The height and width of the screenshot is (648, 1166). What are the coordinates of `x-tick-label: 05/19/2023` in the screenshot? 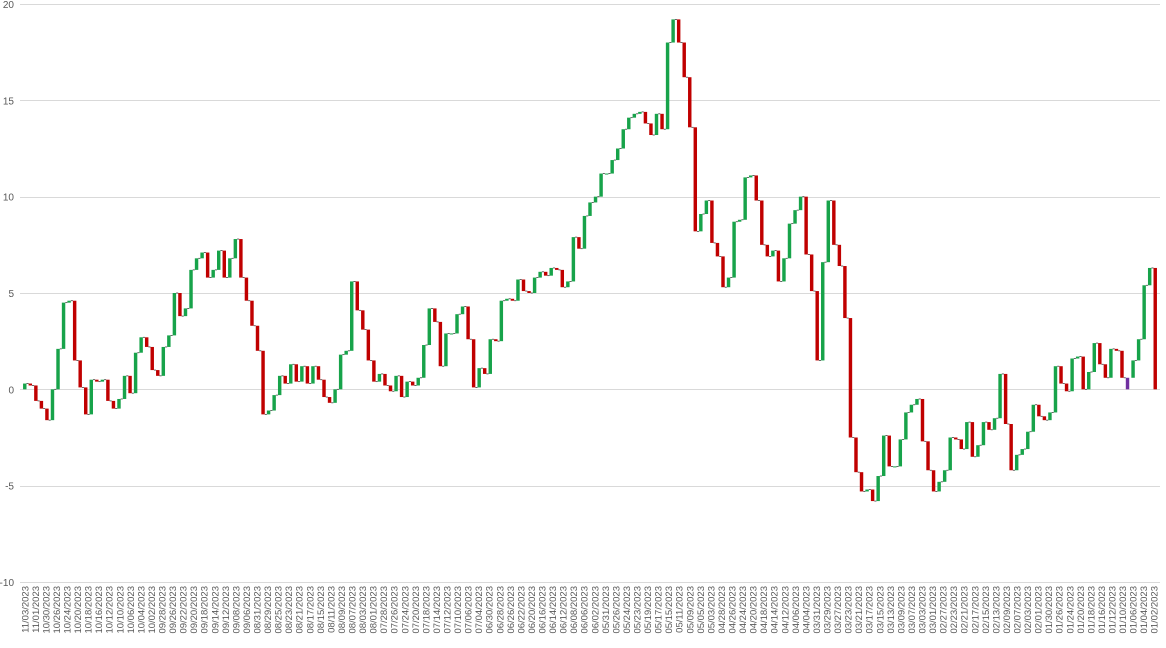 It's located at (648, 610).